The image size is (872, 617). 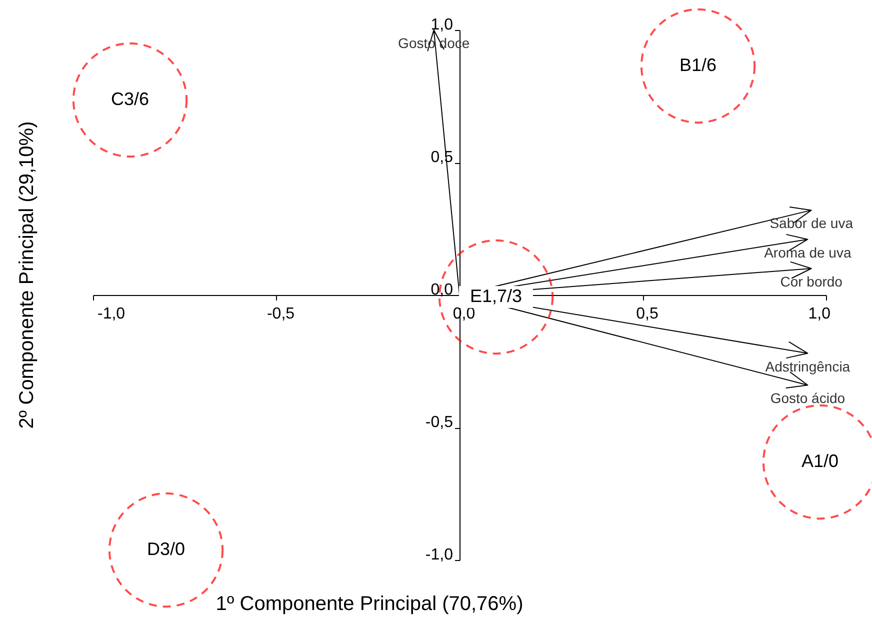 I want to click on annotation: E1,7/3, so click(x=496, y=296).